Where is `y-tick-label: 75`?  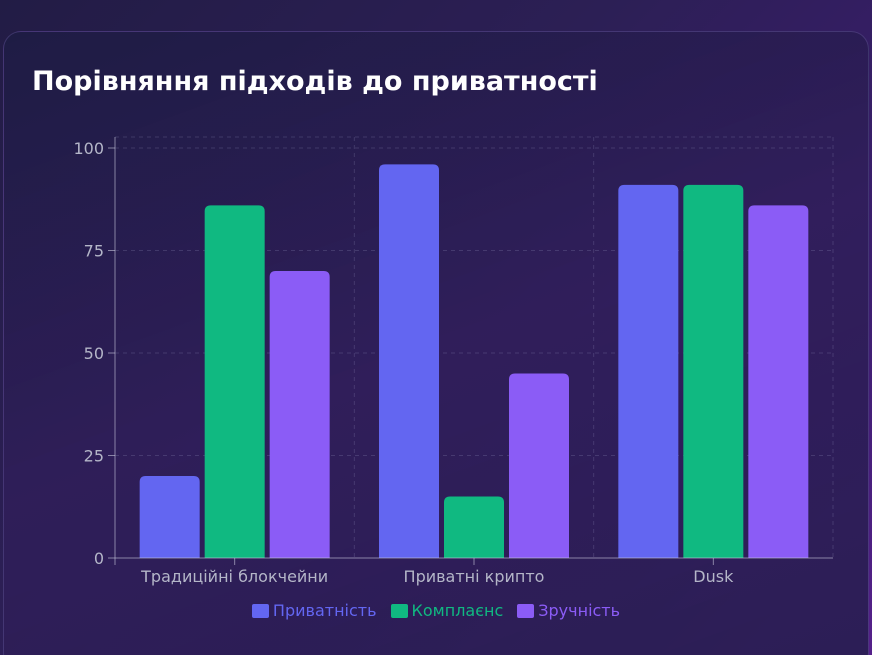
y-tick-label: 75 is located at coordinates (94, 251).